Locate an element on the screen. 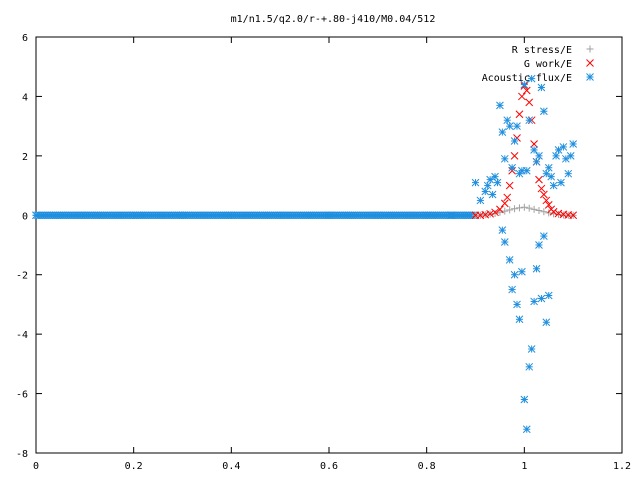 The width and height of the screenshot is (640, 480). legend: R stress/E G work/E Acoustic flux/E is located at coordinates (538, 64).